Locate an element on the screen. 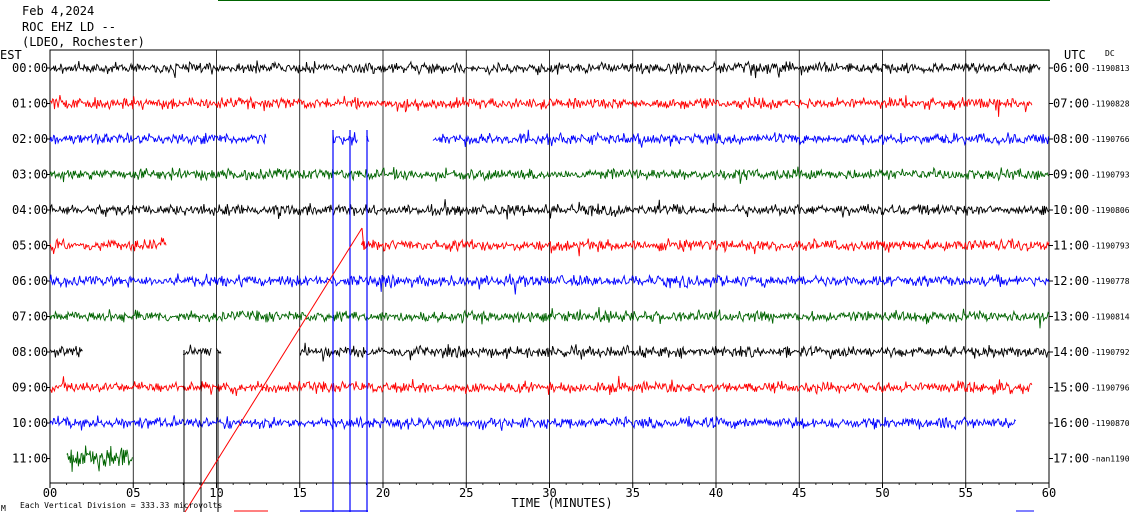 The image size is (1130, 519). x-tick-label: 45 is located at coordinates (799, 493).